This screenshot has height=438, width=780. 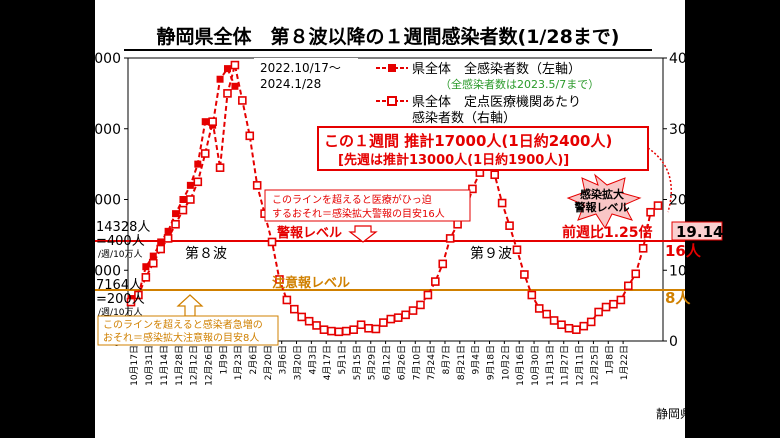 I want to click on x-tick-label: 4月3日, so click(x=312, y=359).